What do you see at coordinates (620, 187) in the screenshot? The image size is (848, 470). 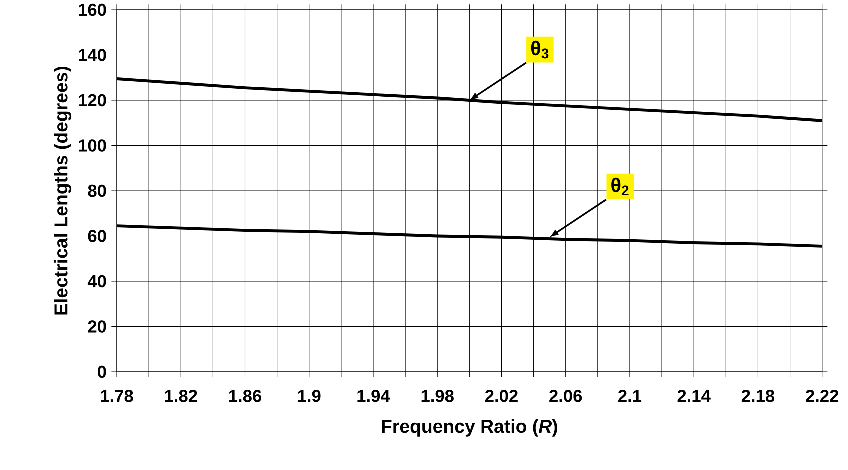 I see `annotation: θ$_{2}$` at bounding box center [620, 187].